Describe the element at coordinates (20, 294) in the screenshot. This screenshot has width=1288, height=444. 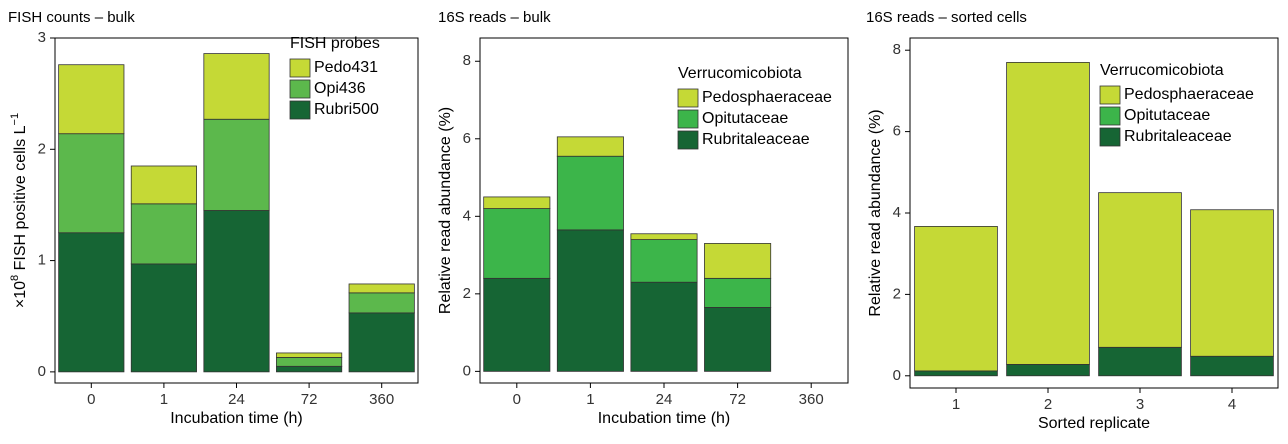
I see `y-axis-title-part: ×10` at that location.